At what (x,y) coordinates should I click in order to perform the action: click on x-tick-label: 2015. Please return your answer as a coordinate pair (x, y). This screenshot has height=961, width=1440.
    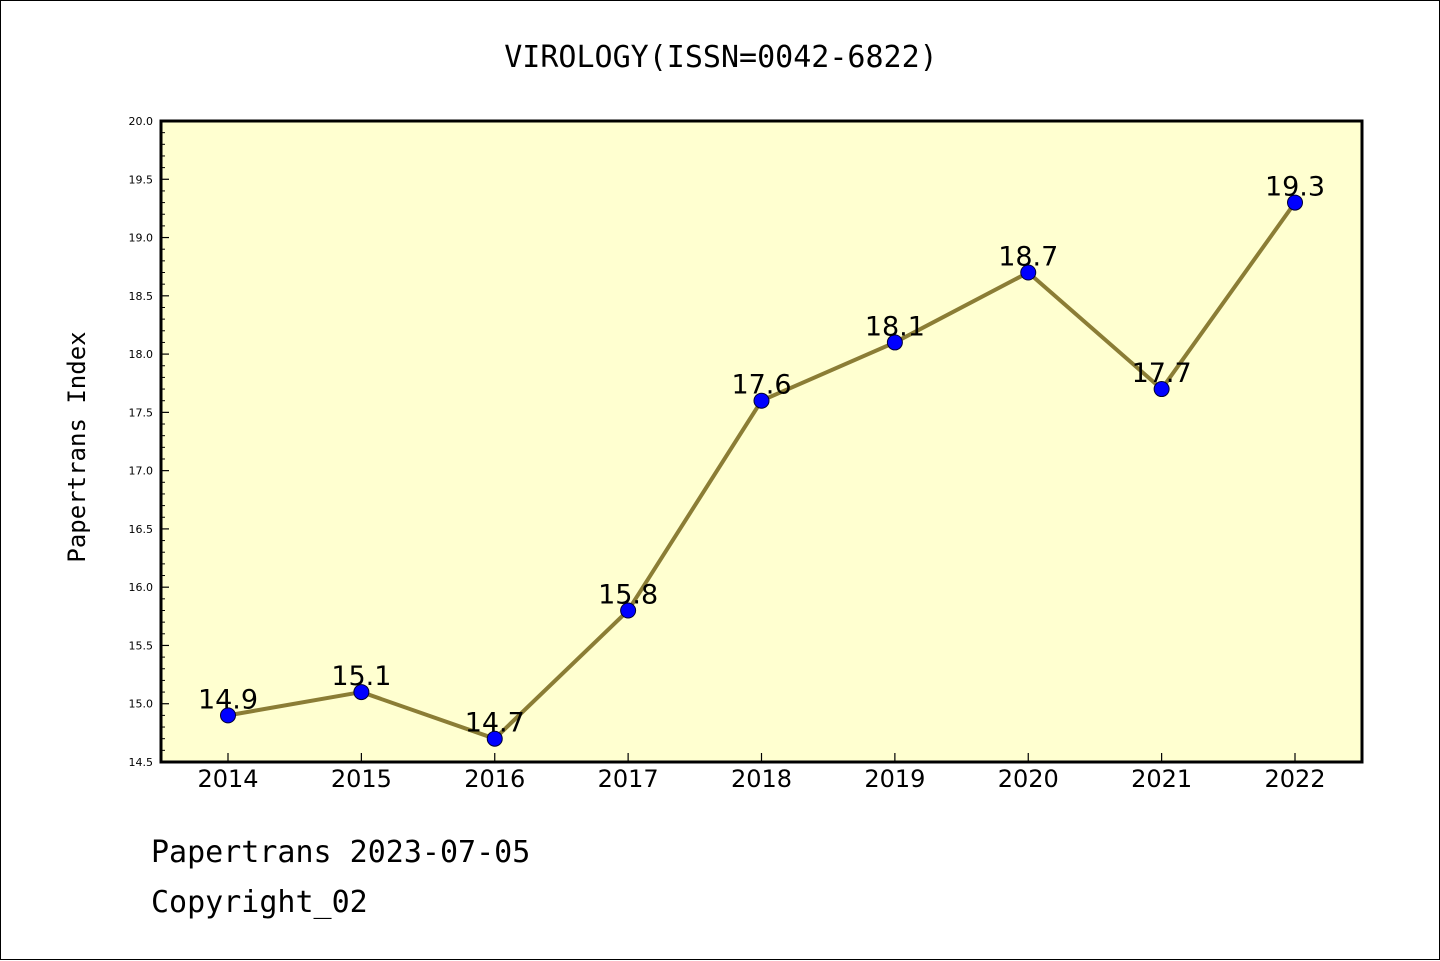
    Looking at the image, I should click on (361, 779).